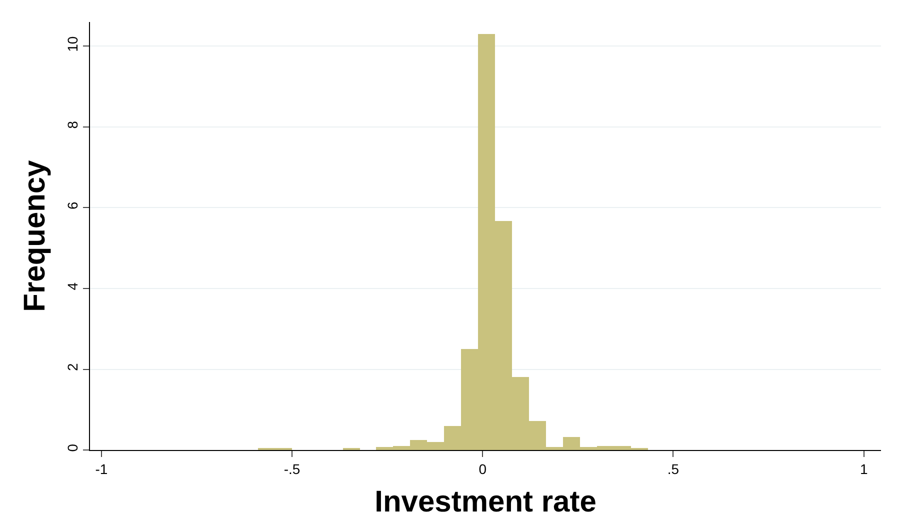 The image size is (901, 527). Describe the element at coordinates (485, 501) in the screenshot. I see `x-axis-title: Investment rate` at that location.